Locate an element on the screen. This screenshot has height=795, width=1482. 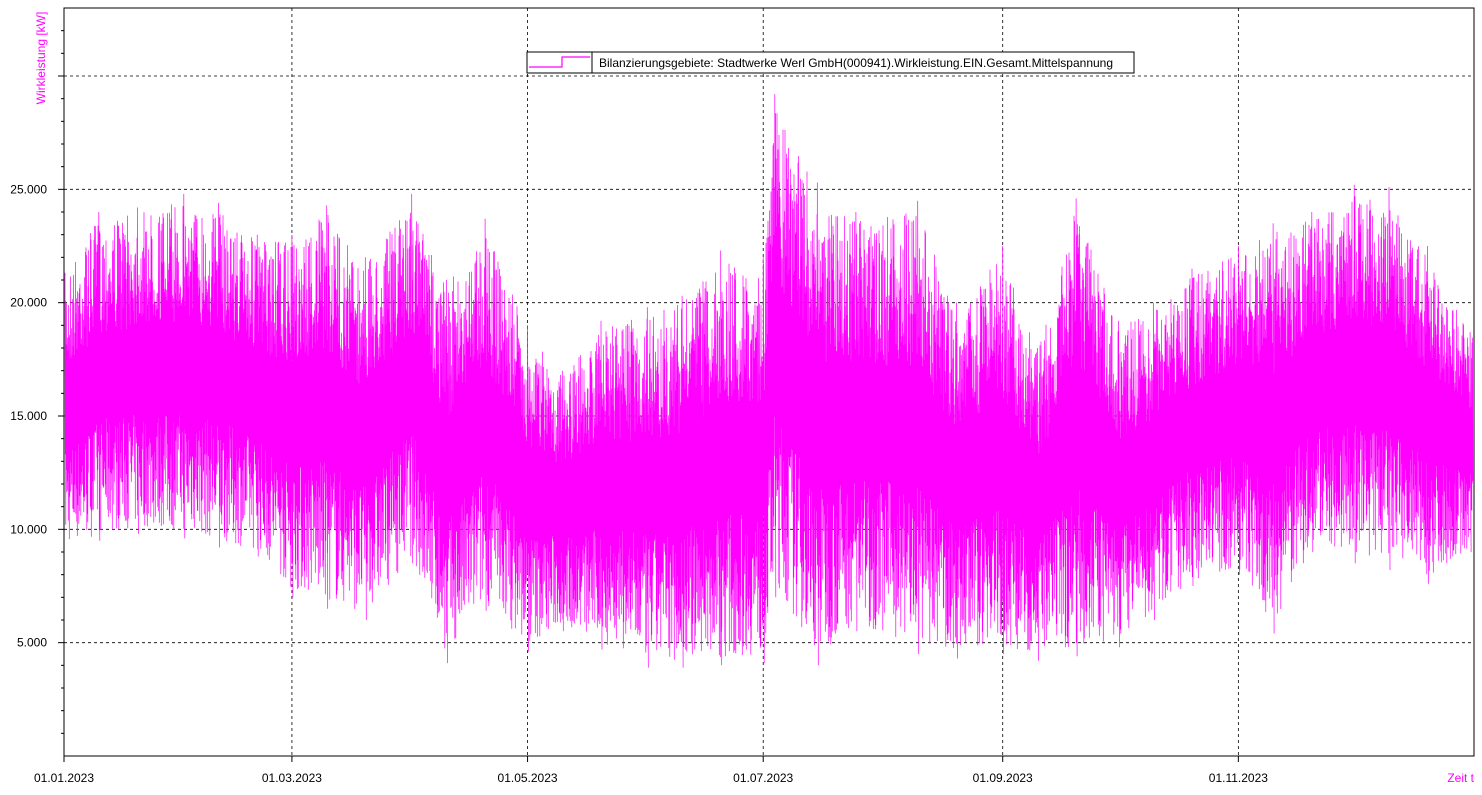
x-axis-title: Zeit t is located at coordinates (1460, 778).